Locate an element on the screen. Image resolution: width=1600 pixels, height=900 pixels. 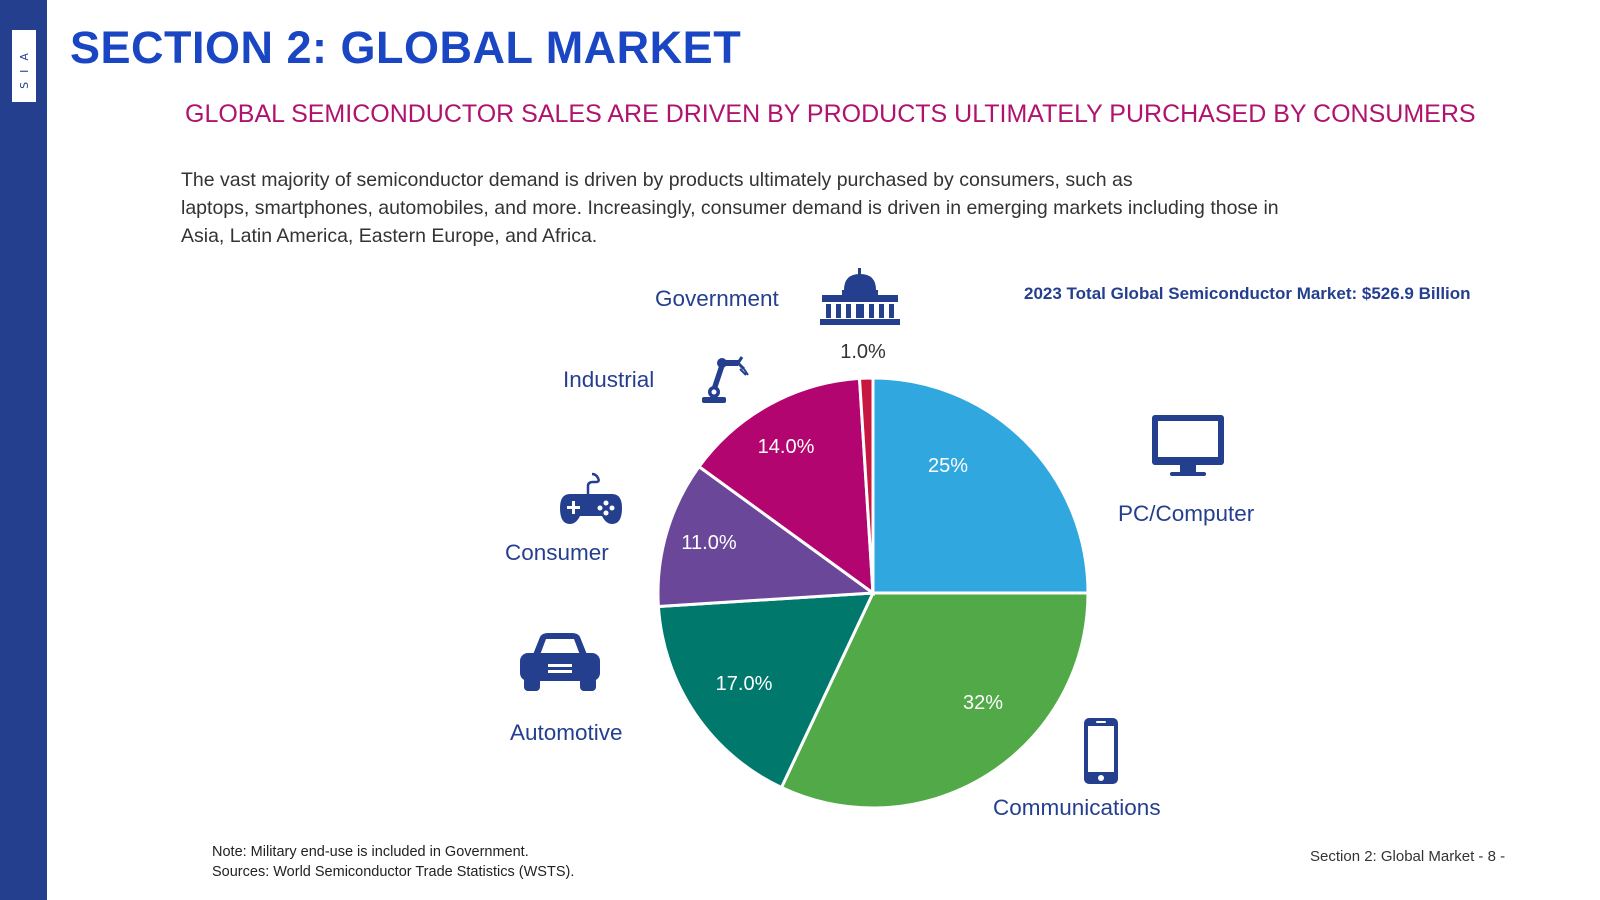
data-label-automotive: 17.0% is located at coordinates (744, 684).